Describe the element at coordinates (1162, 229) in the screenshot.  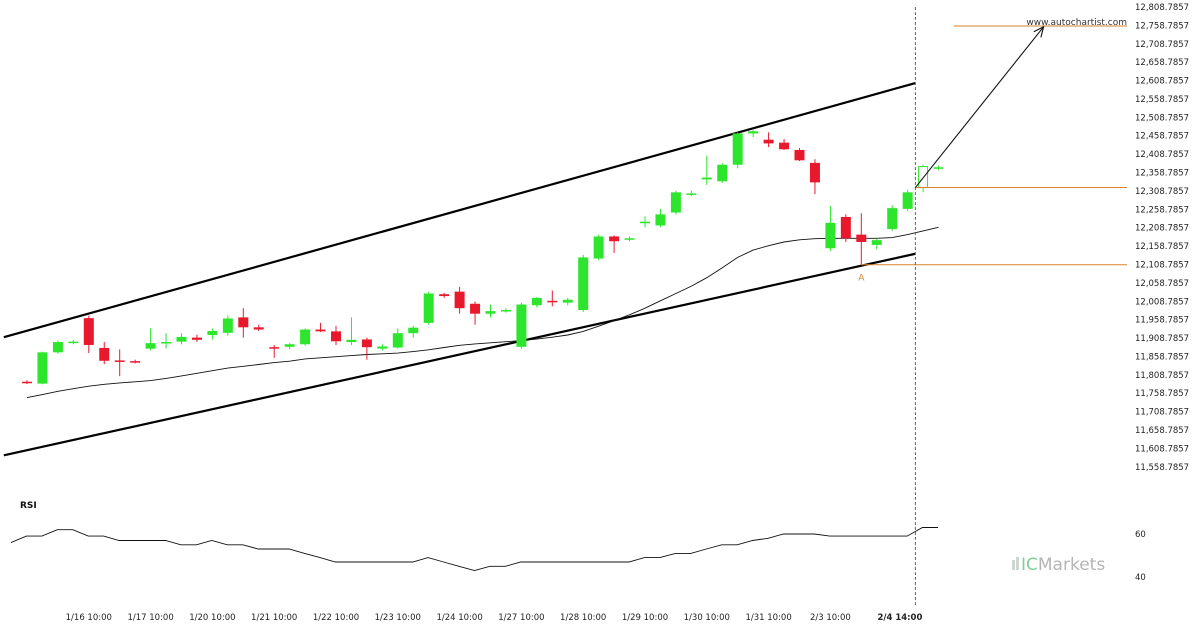
I see `y-tick-label: 12,208.7857` at that location.